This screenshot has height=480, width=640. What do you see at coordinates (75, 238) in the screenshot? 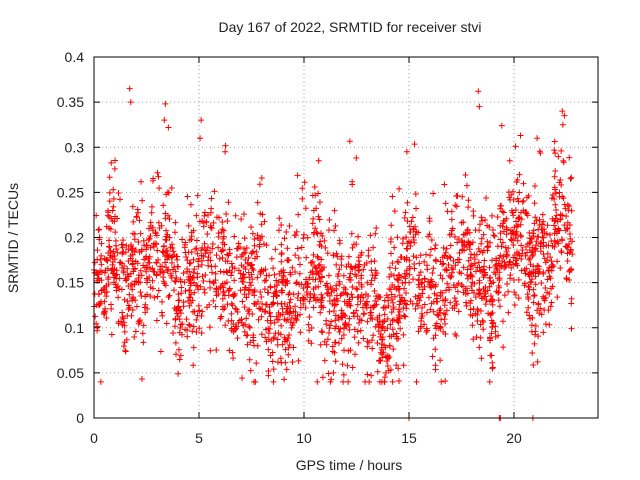
I see `y-tick-label: 0.2` at bounding box center [75, 238].